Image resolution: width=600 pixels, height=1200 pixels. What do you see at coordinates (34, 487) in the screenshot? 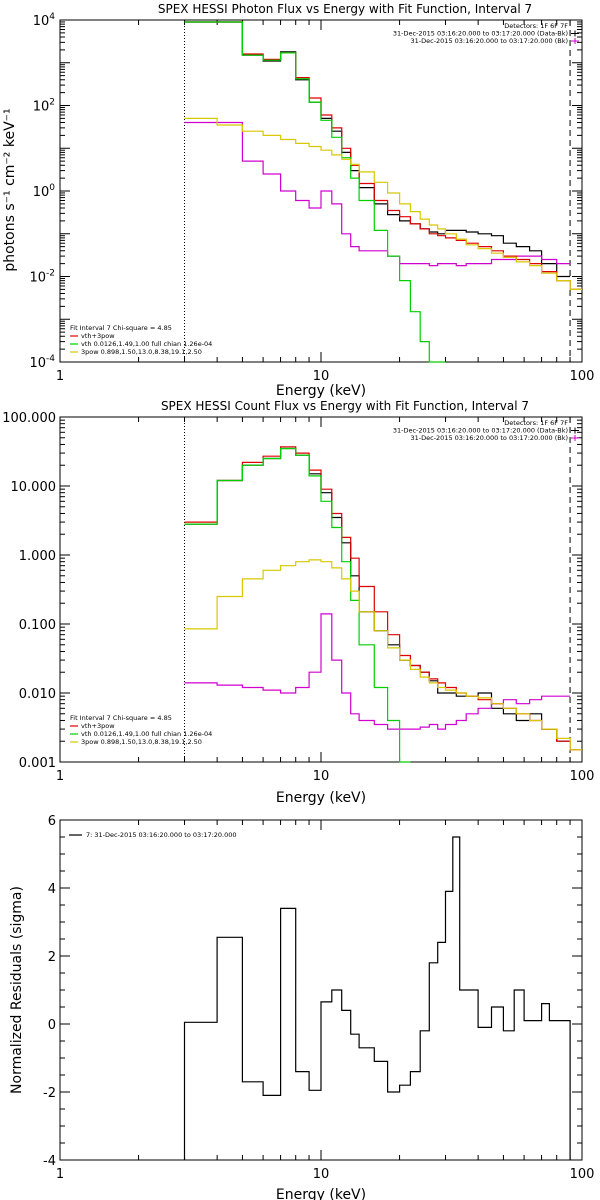
I see `y-tick-label: 10.000` at bounding box center [34, 487].